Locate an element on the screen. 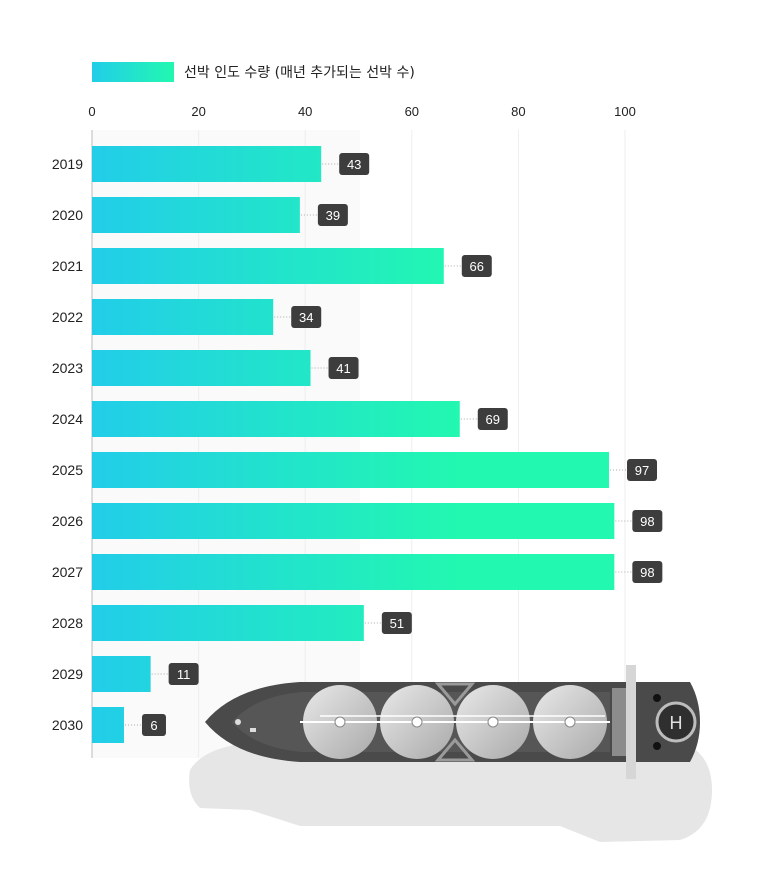 The height and width of the screenshot is (888, 767). bar-group: 2019 43 is located at coordinates (211, 164).